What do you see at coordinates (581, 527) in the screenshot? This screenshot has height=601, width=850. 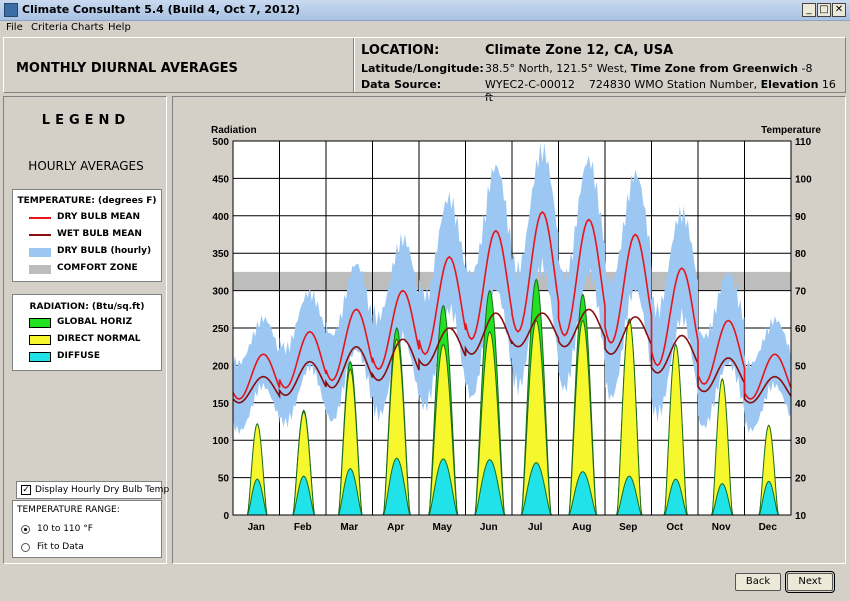 I see `x-tick-label-aug: Aug` at bounding box center [581, 527].